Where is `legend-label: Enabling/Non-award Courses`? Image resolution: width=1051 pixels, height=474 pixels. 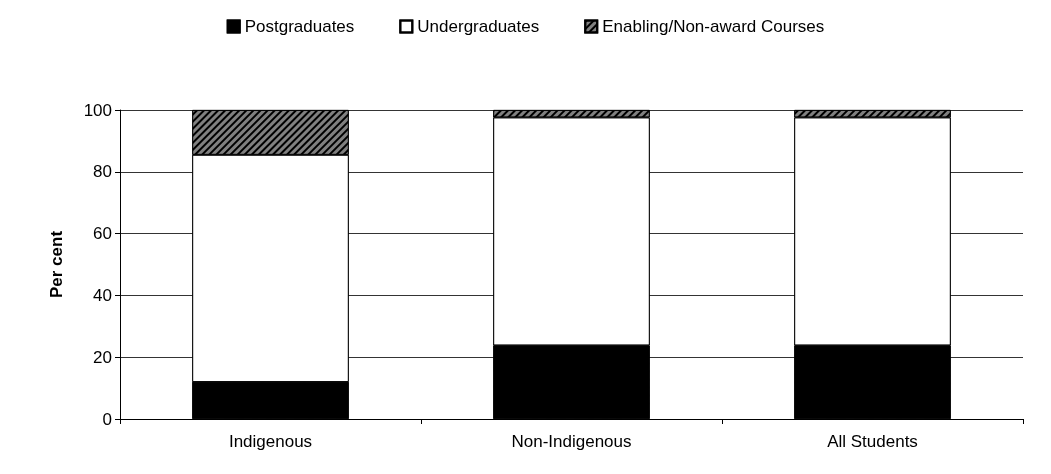
legend-label: Enabling/Non-award Courses is located at coordinates (713, 26).